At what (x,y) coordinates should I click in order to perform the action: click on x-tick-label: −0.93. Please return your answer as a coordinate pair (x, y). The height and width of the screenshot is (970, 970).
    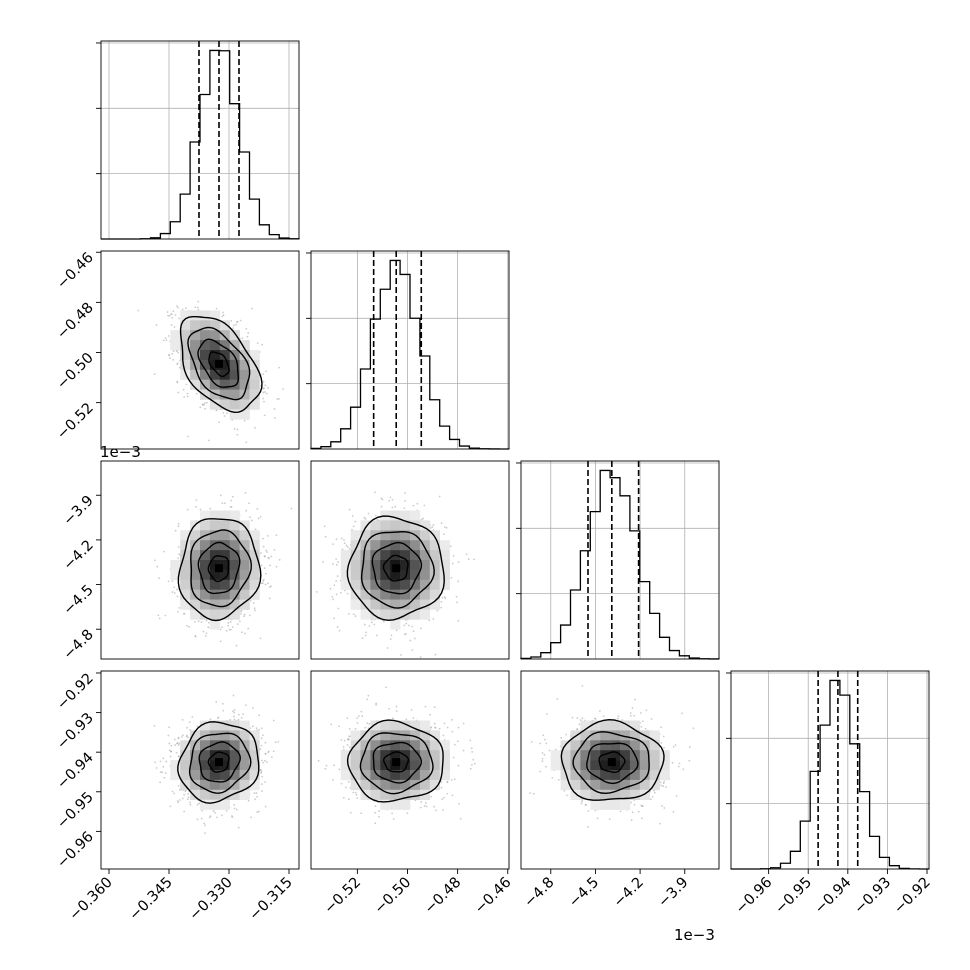
    Looking at the image, I should click on (873, 896).